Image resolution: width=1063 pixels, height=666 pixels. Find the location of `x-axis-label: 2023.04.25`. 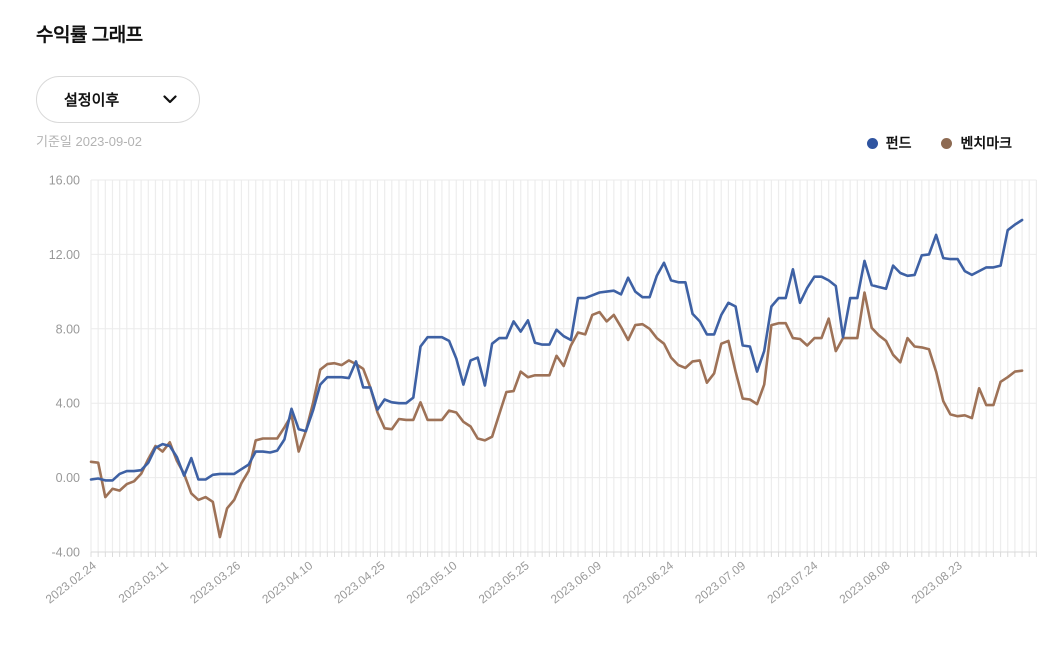

x-axis-label: 2023.04.25 is located at coordinates (360, 582).